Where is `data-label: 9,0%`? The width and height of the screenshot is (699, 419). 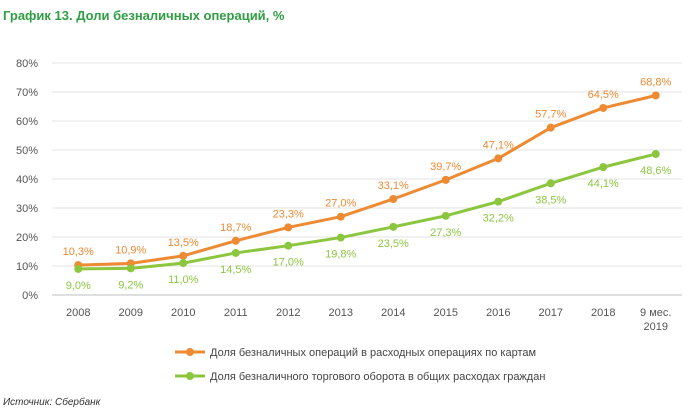 data-label: 9,0% is located at coordinates (78, 286).